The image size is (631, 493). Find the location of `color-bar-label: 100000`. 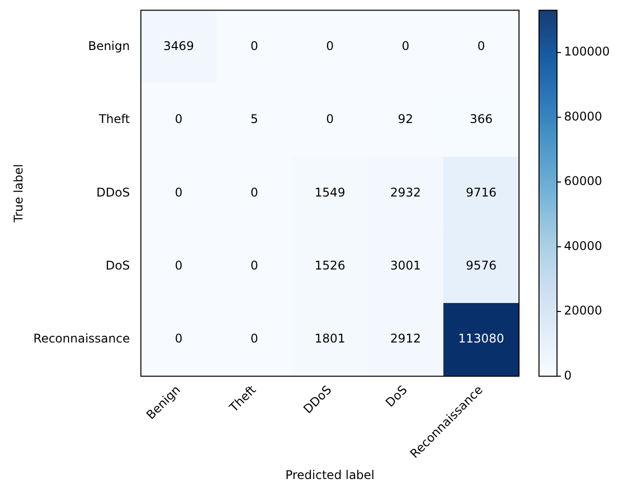

color-bar-label: 100000 is located at coordinates (587, 51).